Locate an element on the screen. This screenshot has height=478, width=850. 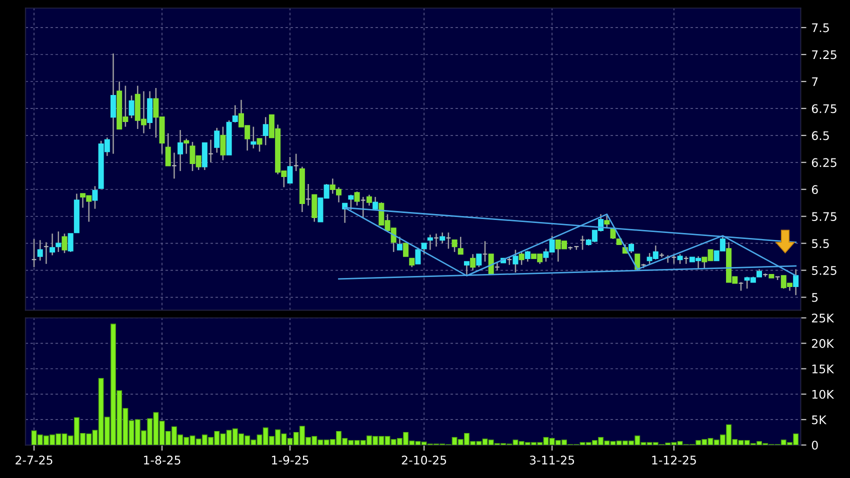
y-tick-label: 7.5 is located at coordinates (820, 27).